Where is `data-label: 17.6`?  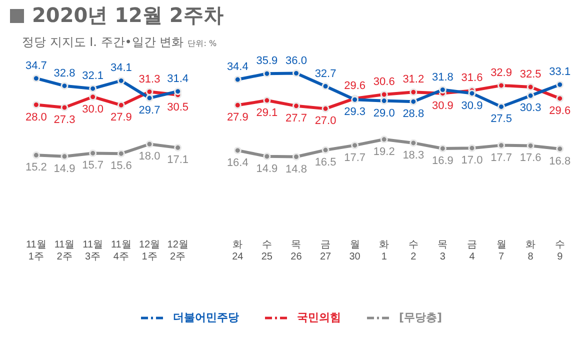
data-label: 17.6 is located at coordinates (531, 158).